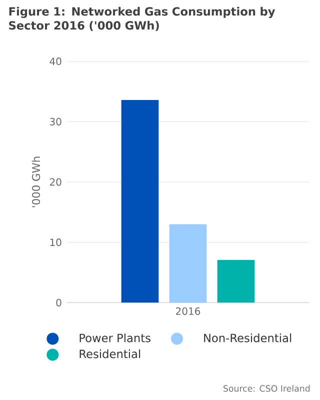  Describe the element at coordinates (56, 182) in the screenshot. I see `y-tick-label: 20` at that location.